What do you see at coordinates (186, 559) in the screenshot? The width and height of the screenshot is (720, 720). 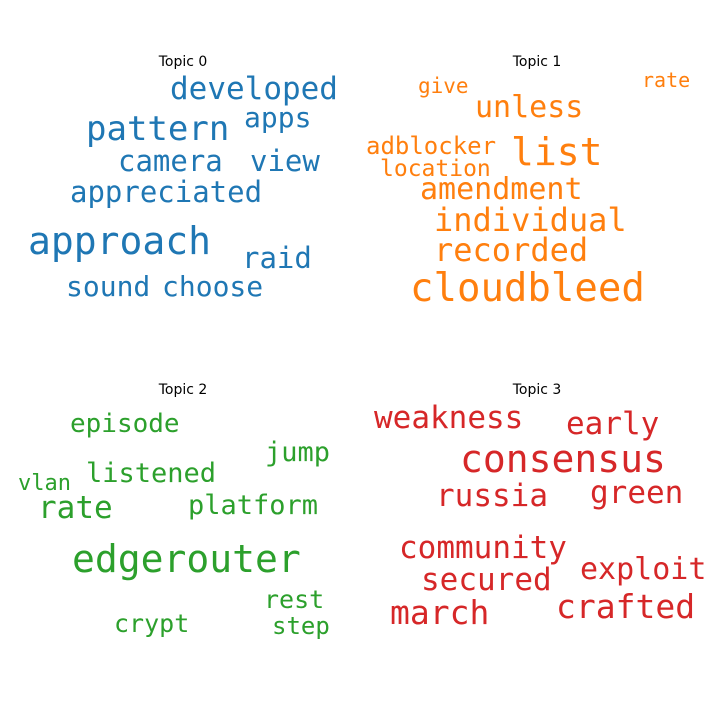 I see `word-edgerouter: edgerouter` at bounding box center [186, 559].